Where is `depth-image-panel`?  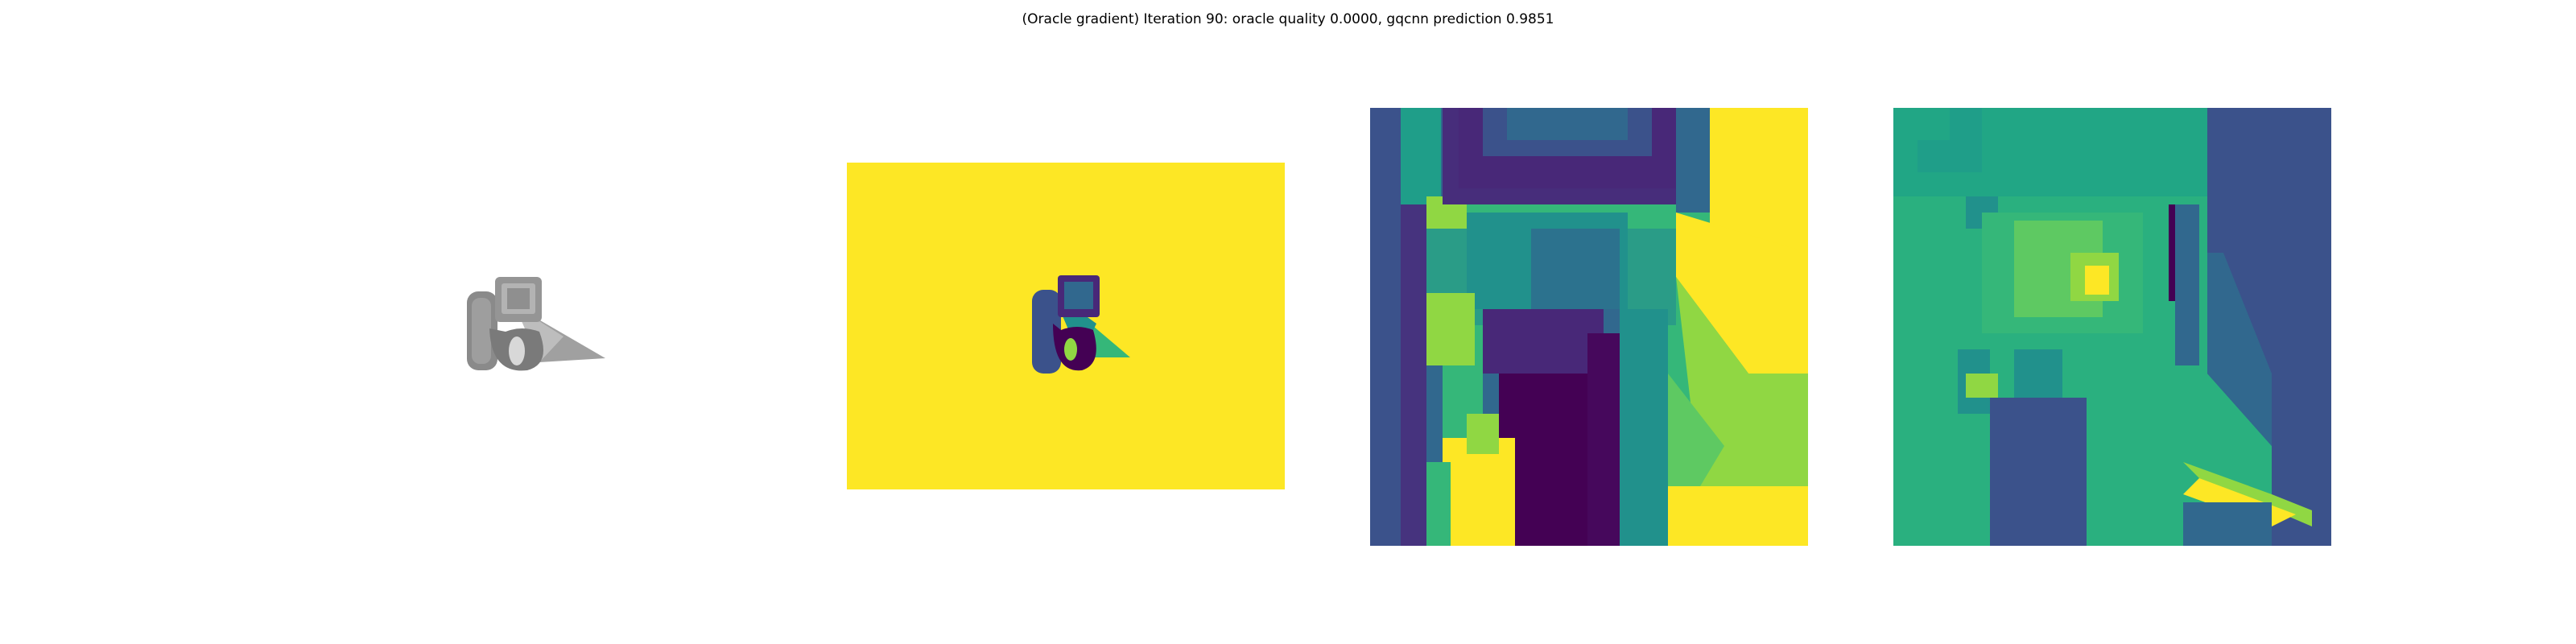 depth-image-panel is located at coordinates (1066, 326).